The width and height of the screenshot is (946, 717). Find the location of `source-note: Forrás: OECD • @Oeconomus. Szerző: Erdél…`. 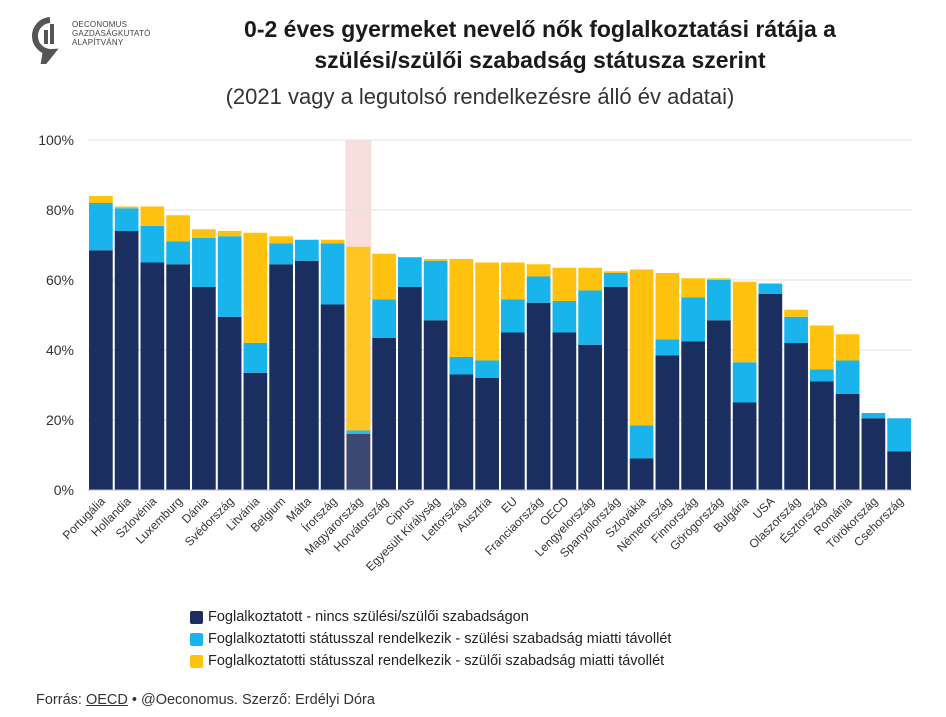

source-note: Forrás: OECD • @Oeconomus. Szerző: Erdél… is located at coordinates (205, 700).